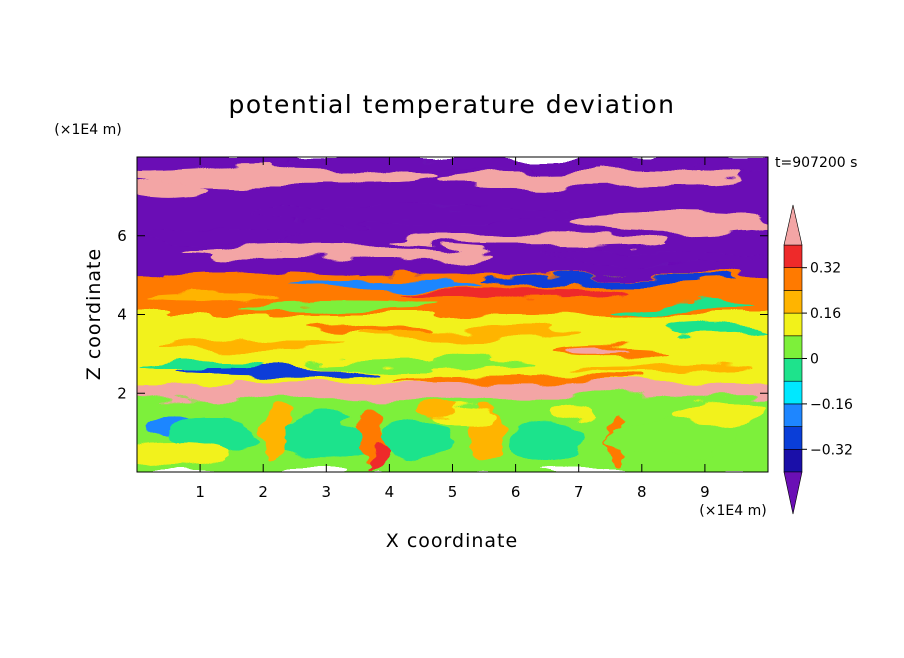  I want to click on colorbar-tick-label: 0.32, so click(825, 269).